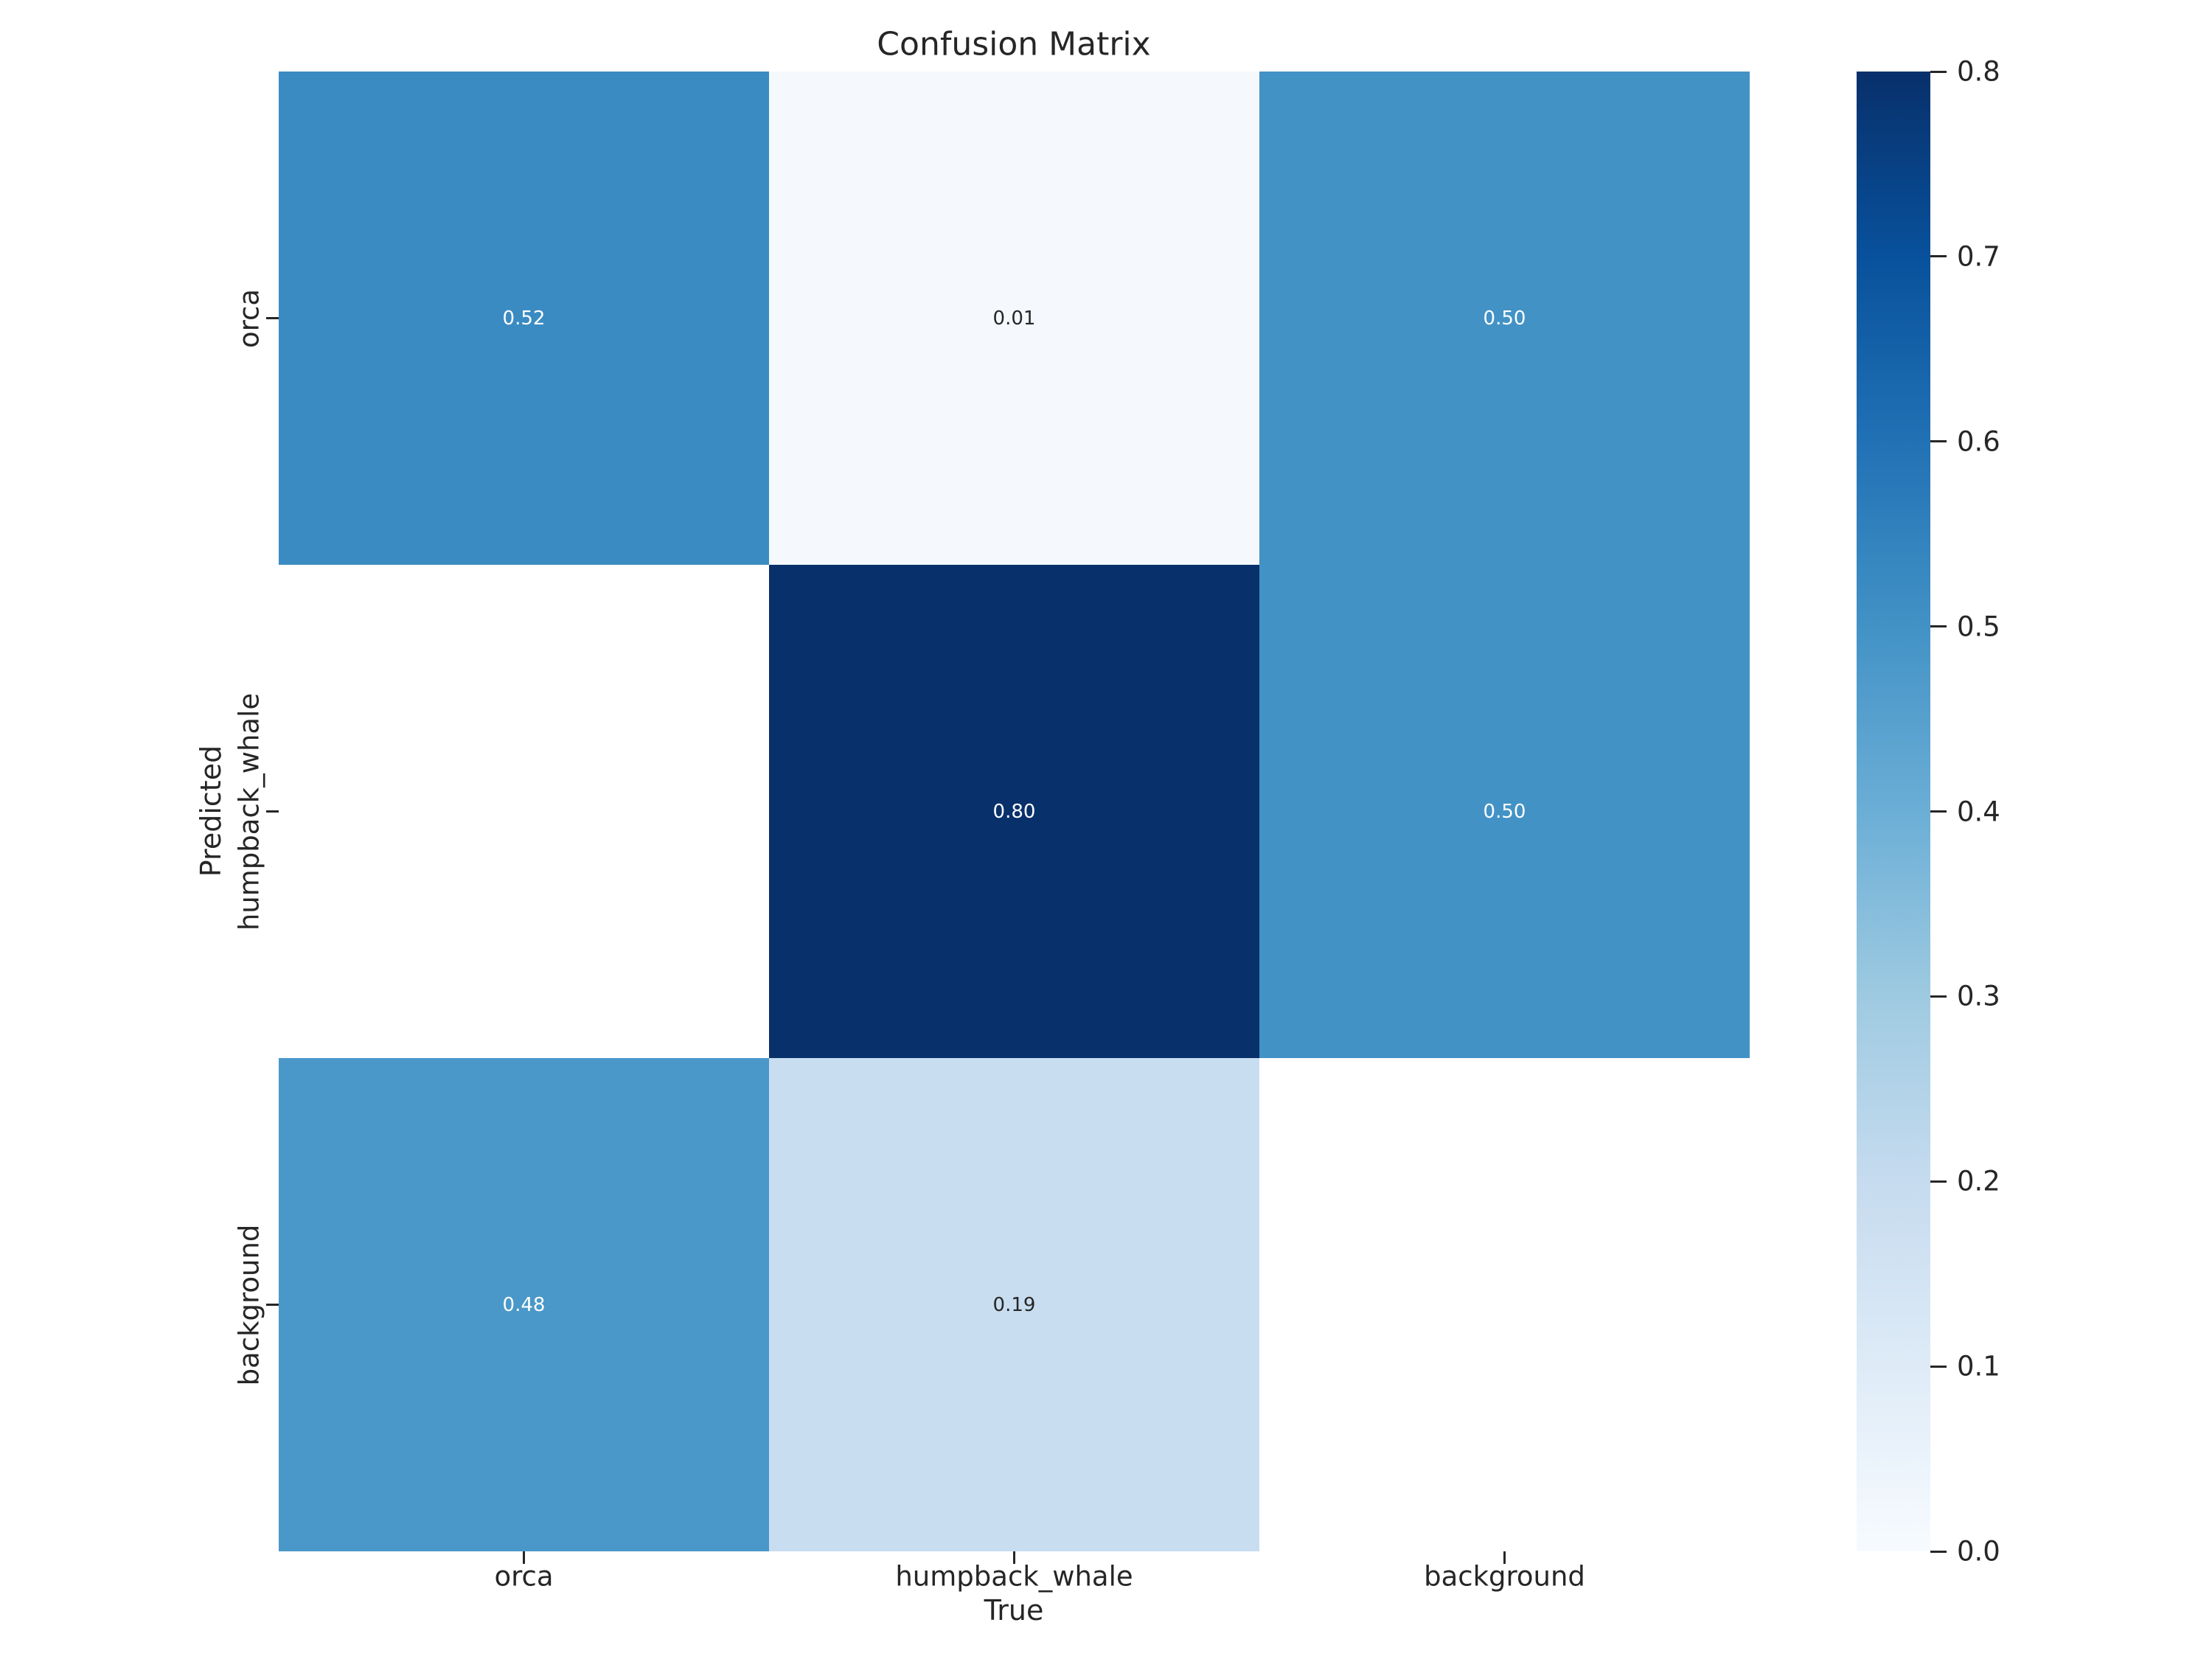 This screenshot has width=2212, height=1659. I want to click on colorbar-tick-mark-0.6, so click(1938, 441).